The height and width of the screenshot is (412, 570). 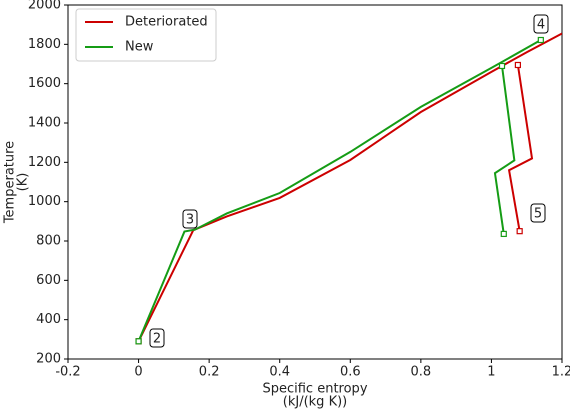 What do you see at coordinates (67, 372) in the screenshot?
I see `x-tick-label: -0.2` at bounding box center [67, 372].